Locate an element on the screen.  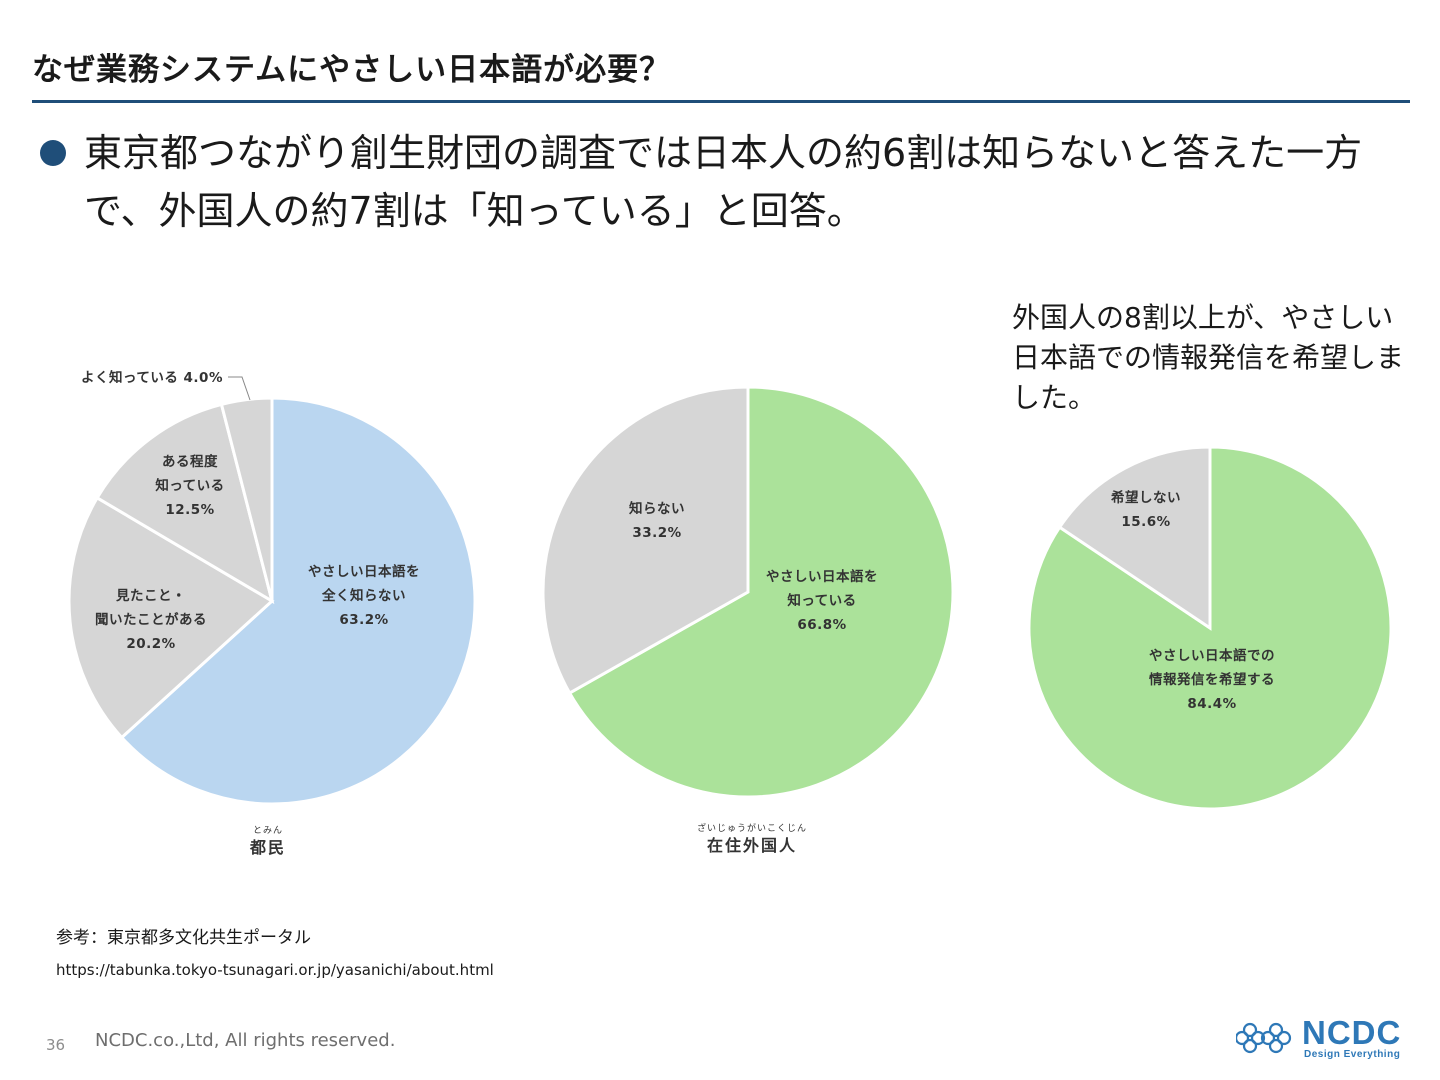
copyright-text: NCDC.co.,Ltd, All rights reserved. is located at coordinates (245, 1040).